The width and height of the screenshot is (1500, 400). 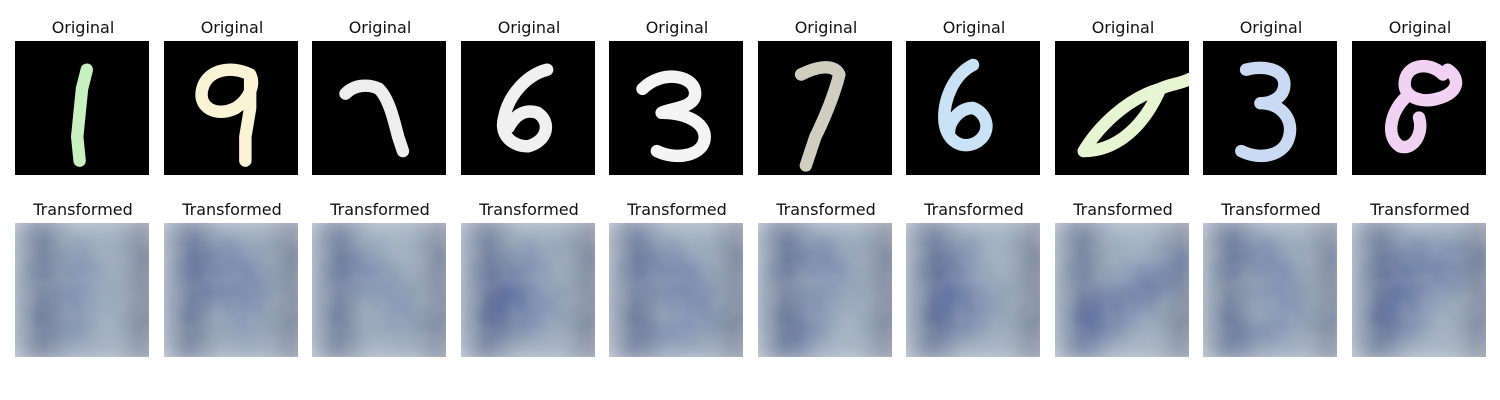 I want to click on image-background, so click(x=379, y=108).